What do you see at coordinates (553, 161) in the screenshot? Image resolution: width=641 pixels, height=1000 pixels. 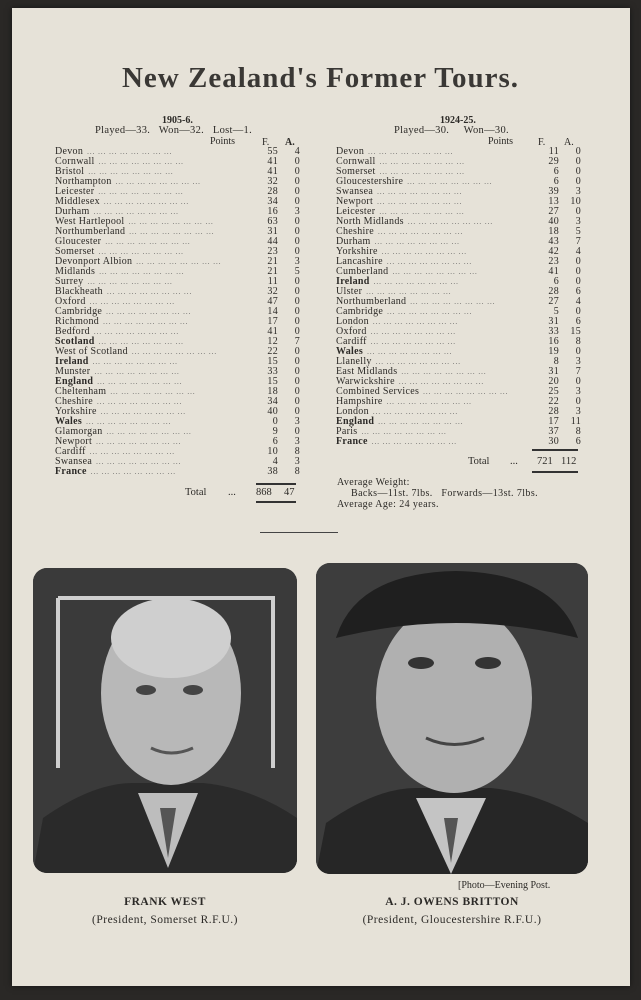 I see `points-for: 29` at bounding box center [553, 161].